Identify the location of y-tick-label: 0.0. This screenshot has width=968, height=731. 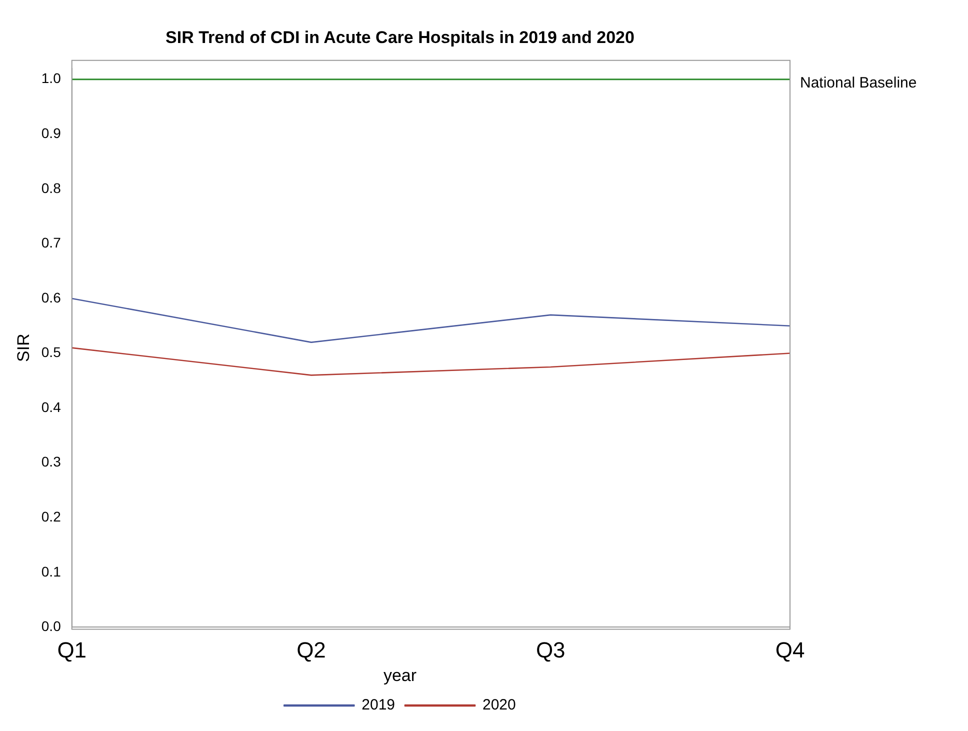
(51, 626).